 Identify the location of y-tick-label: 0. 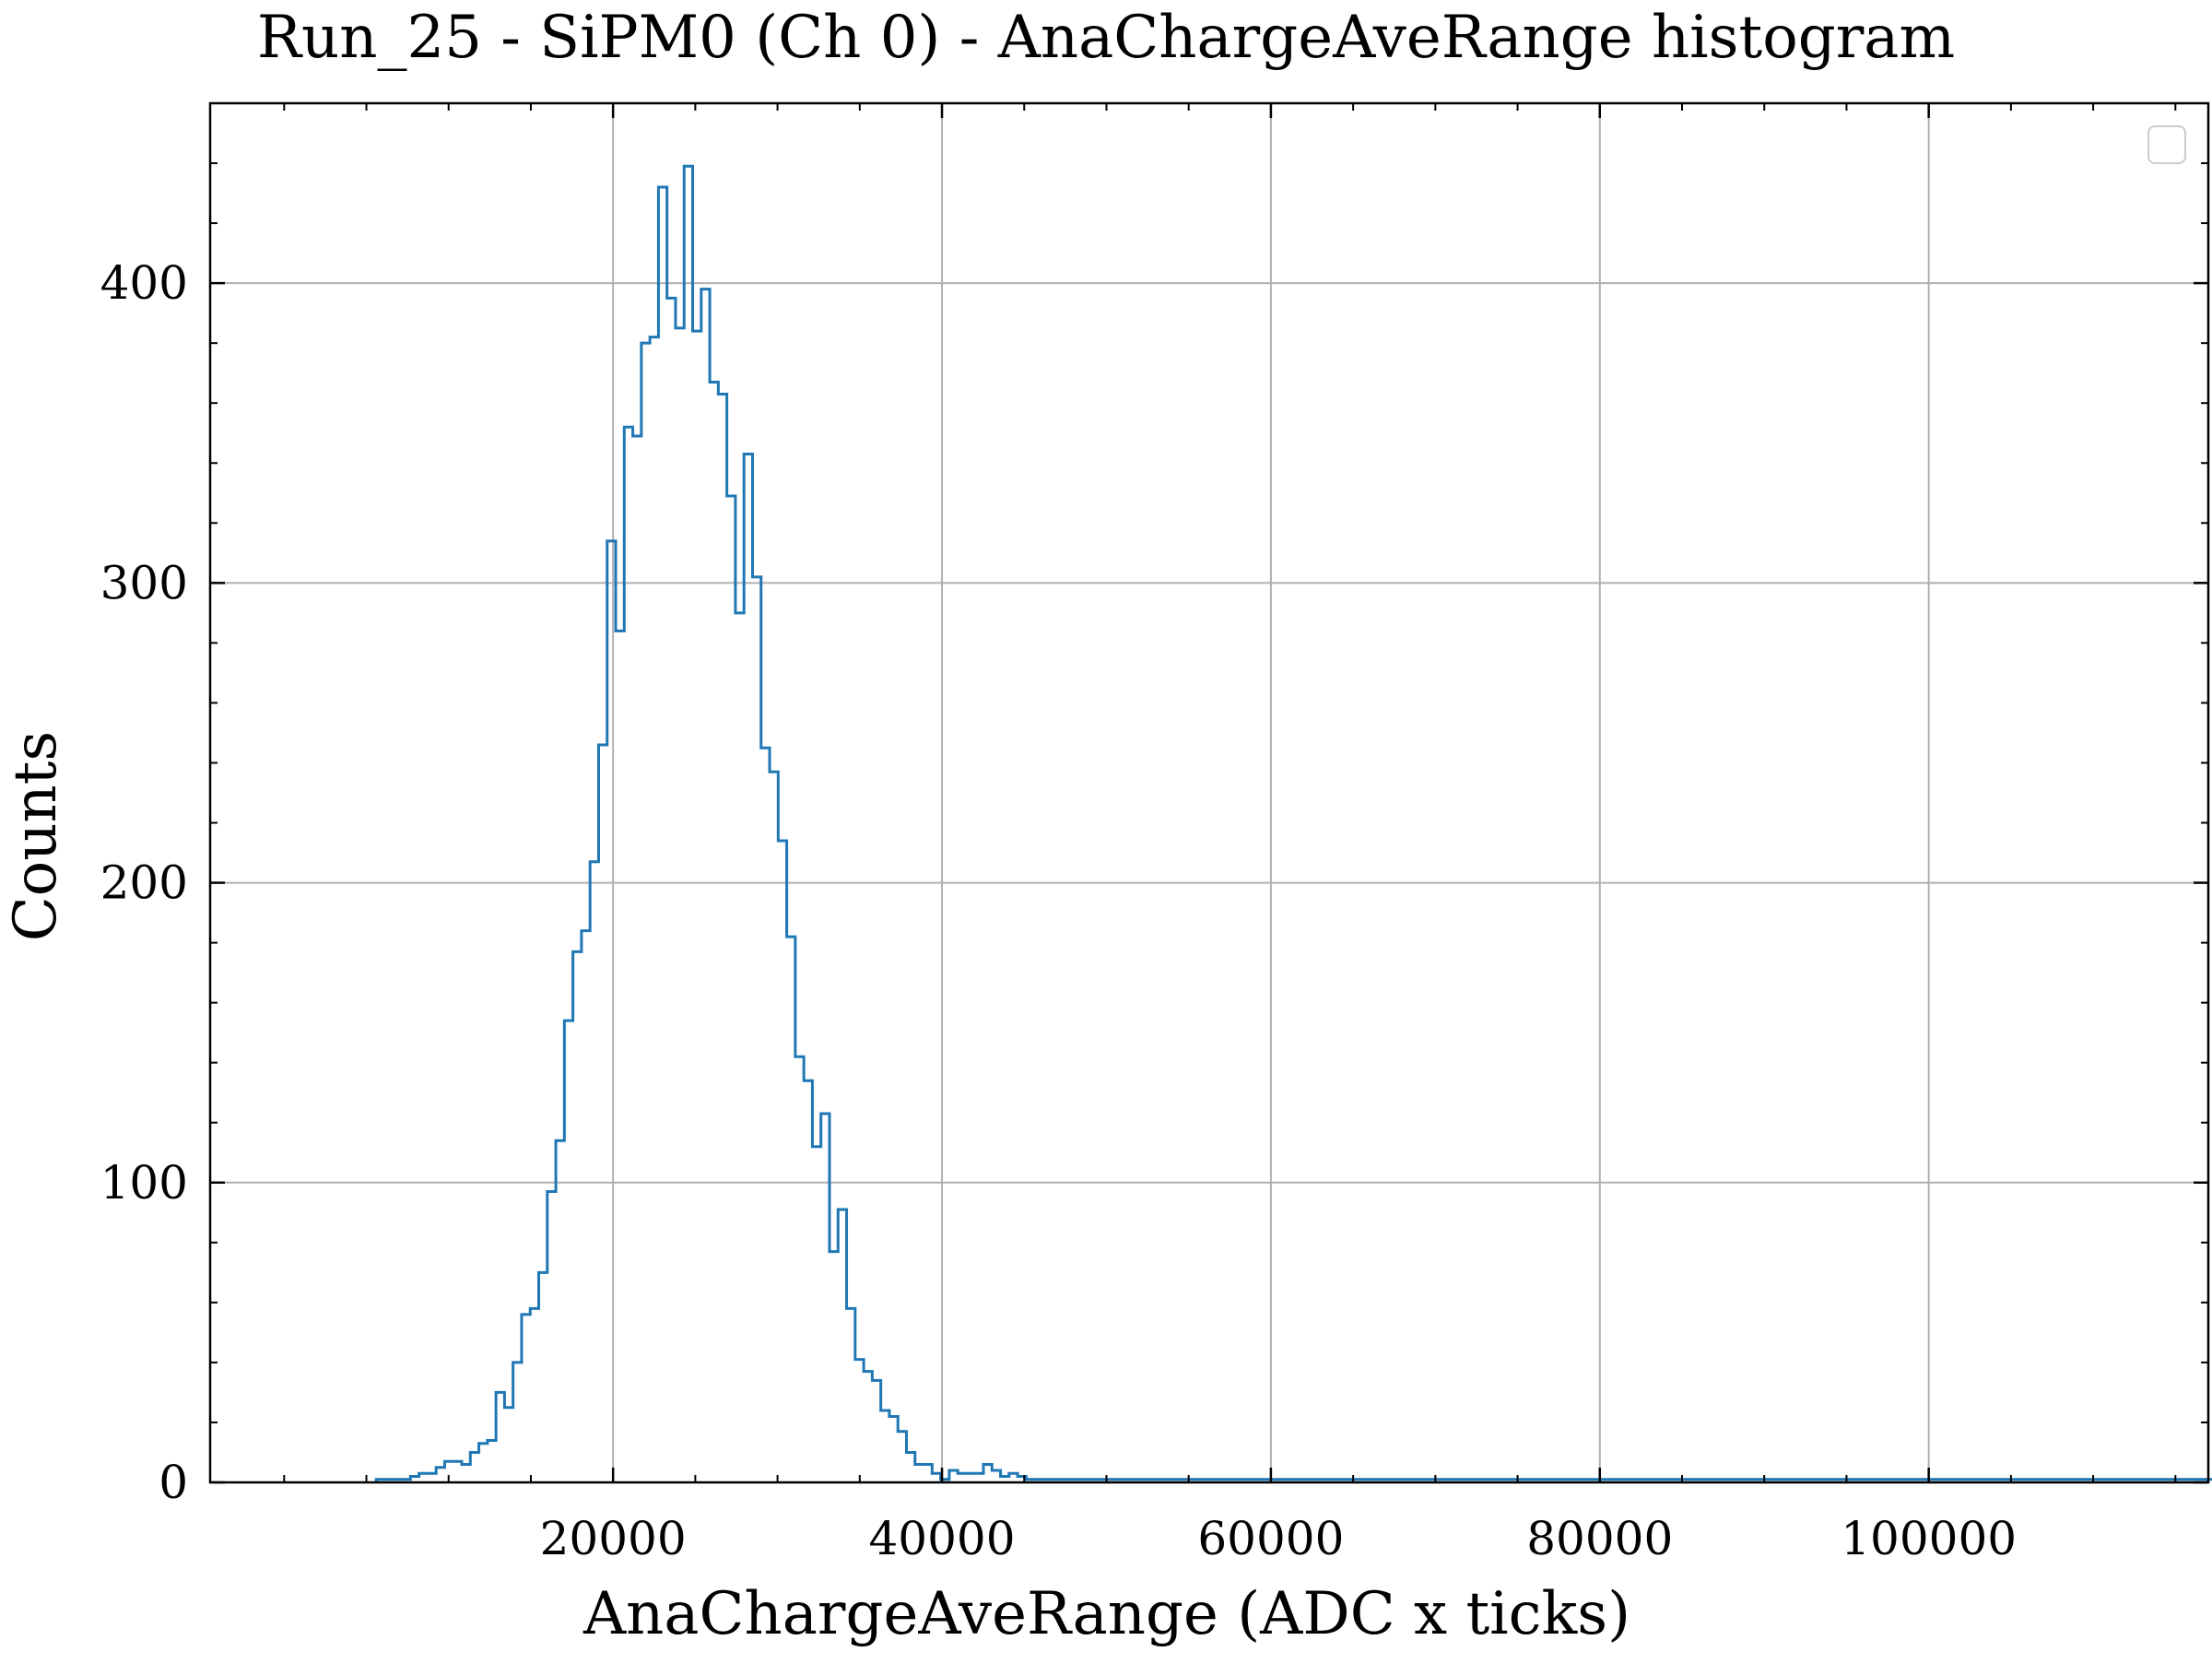
(173, 1482).